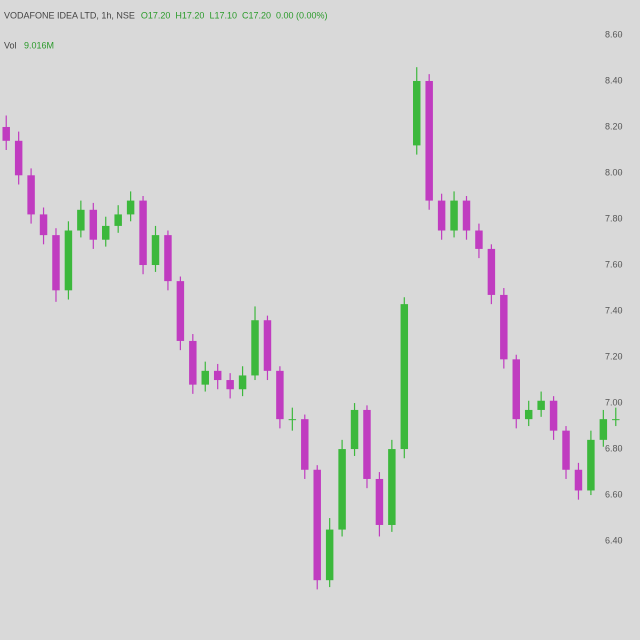  What do you see at coordinates (69, 15) in the screenshot?
I see `chart-title: VODAFONE IDEA LTD, 1h, NSE` at bounding box center [69, 15].